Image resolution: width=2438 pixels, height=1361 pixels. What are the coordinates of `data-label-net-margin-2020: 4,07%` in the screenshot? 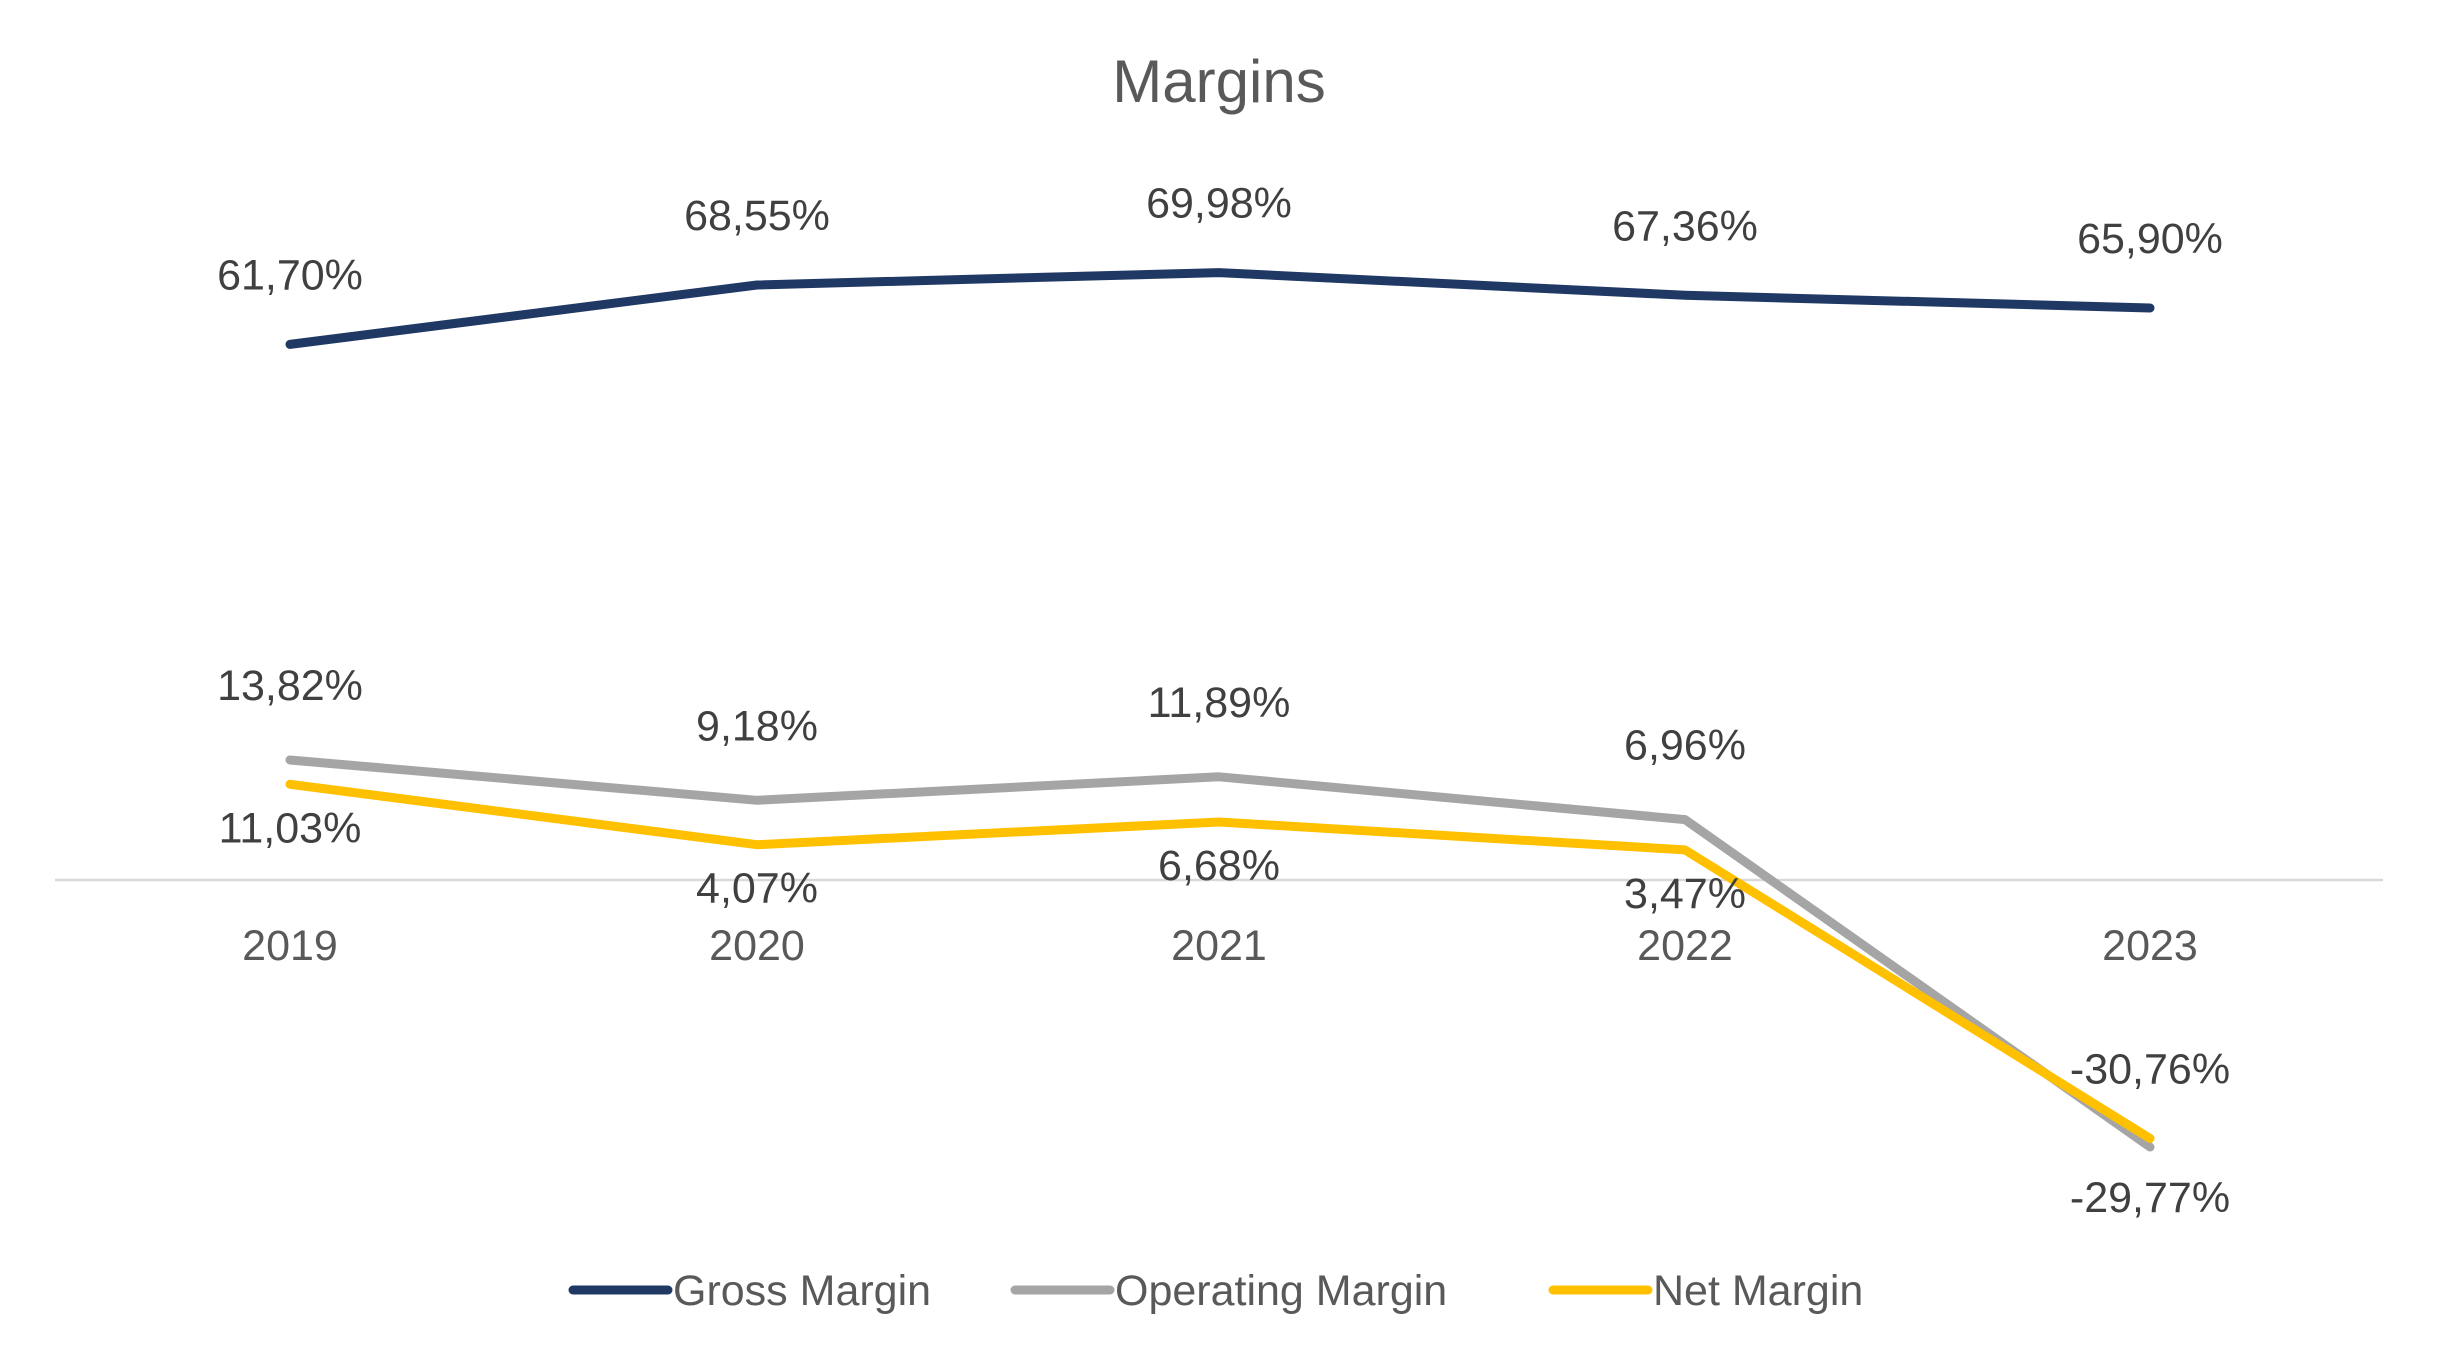 It's located at (757, 889).